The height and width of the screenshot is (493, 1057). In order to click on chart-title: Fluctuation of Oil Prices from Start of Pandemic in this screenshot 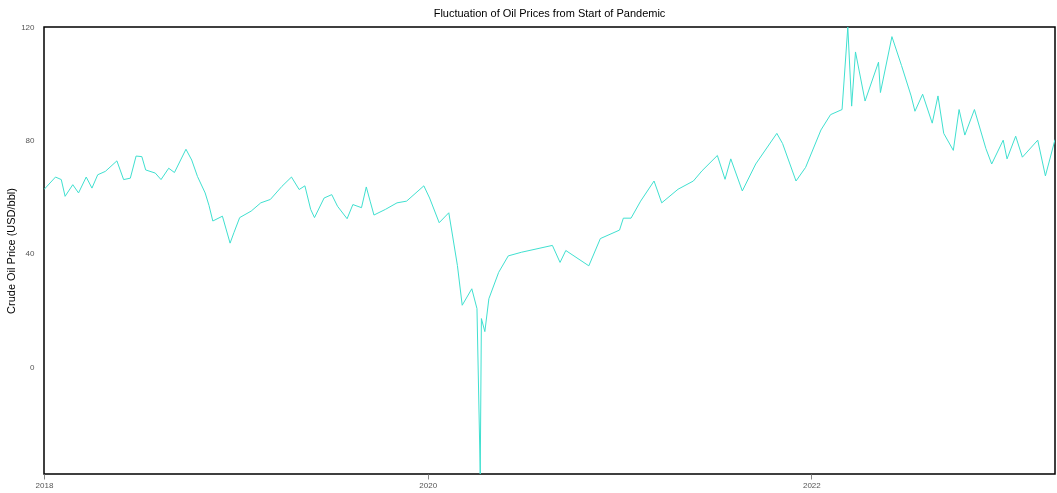, I will do `click(549, 13)`.